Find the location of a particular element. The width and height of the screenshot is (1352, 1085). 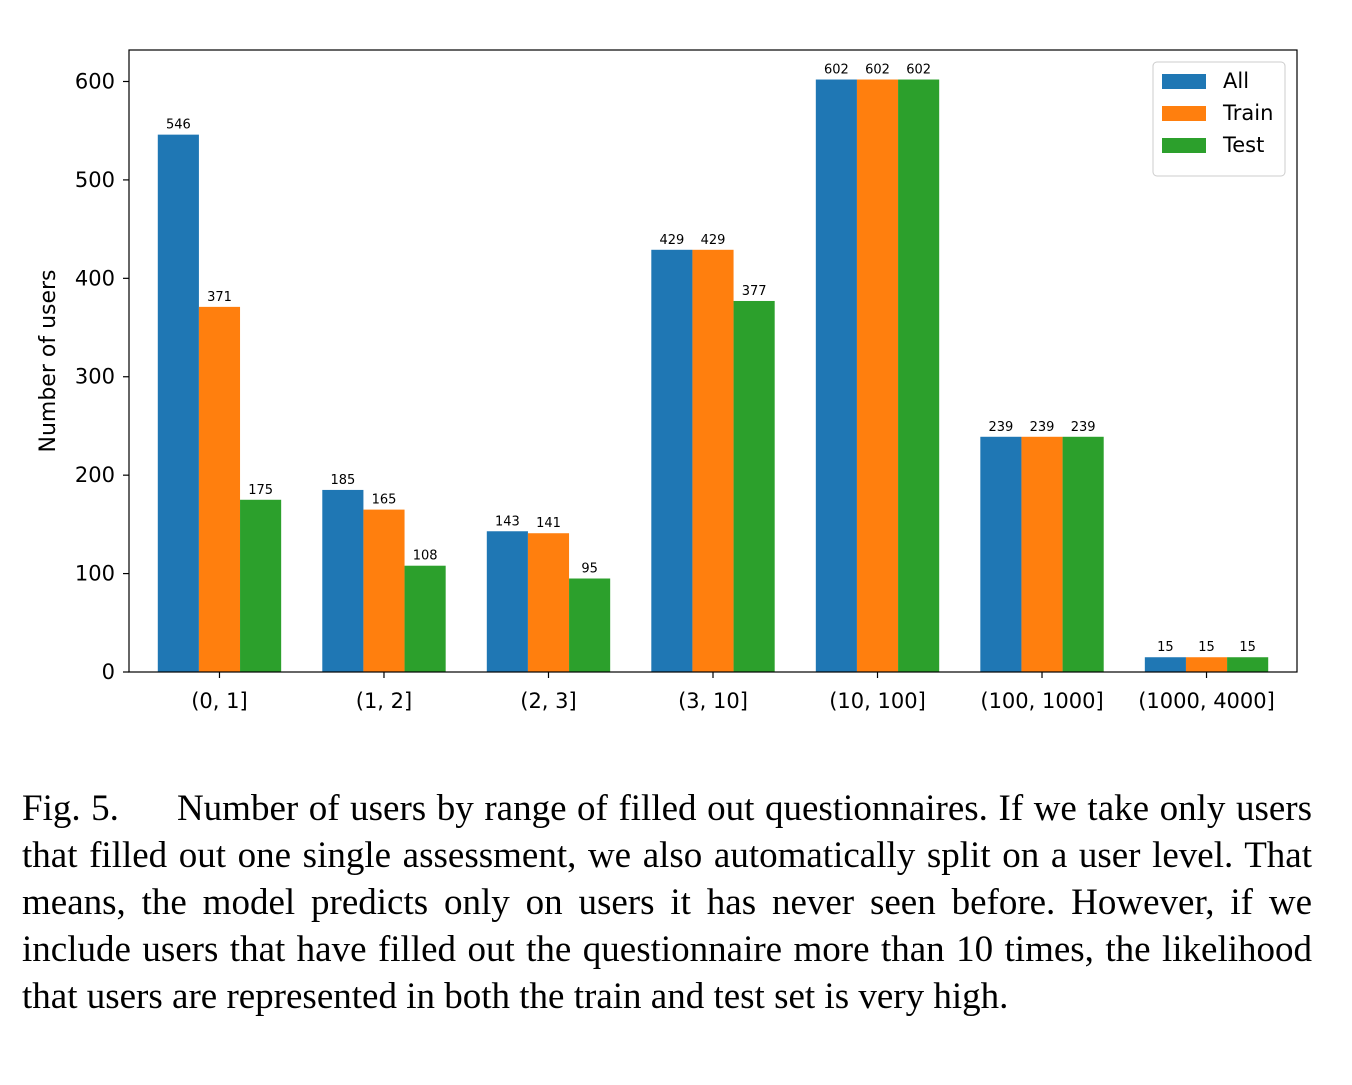

y-tick-label: 300 is located at coordinates (95, 377).